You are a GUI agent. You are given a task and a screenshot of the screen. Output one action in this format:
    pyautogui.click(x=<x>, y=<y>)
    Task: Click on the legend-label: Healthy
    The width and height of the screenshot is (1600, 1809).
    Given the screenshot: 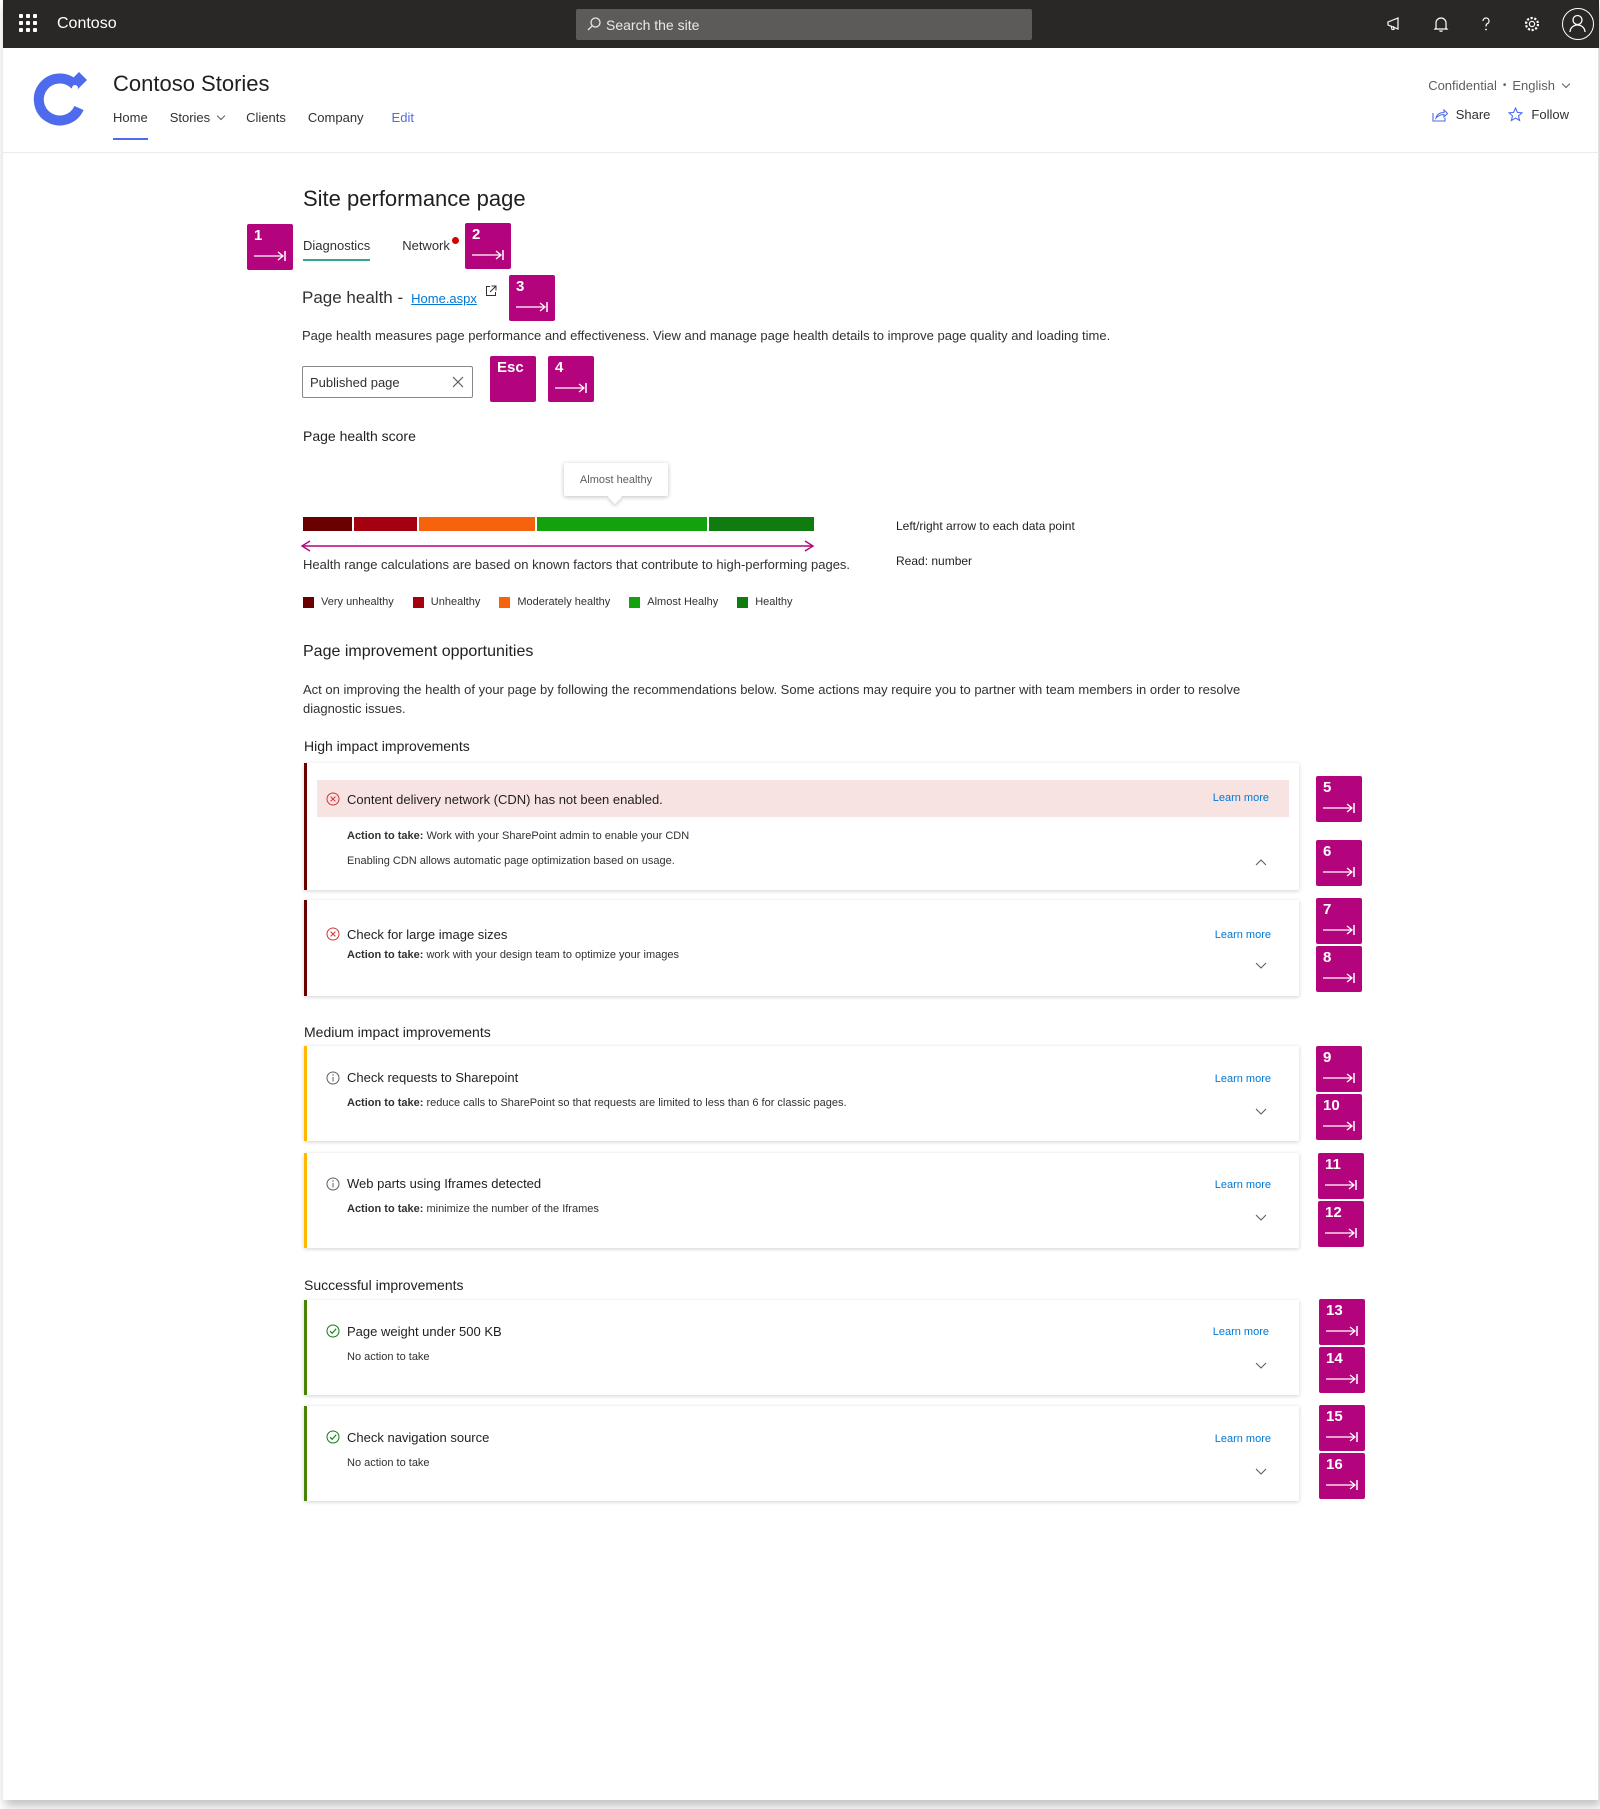 What is the action you would take?
    pyautogui.click(x=774, y=602)
    